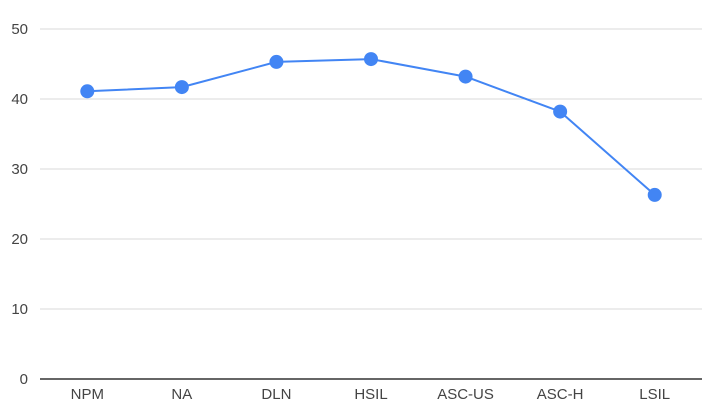 Image resolution: width=704 pixels, height=401 pixels. What do you see at coordinates (19, 99) in the screenshot?
I see `y-tick-label: 40` at bounding box center [19, 99].